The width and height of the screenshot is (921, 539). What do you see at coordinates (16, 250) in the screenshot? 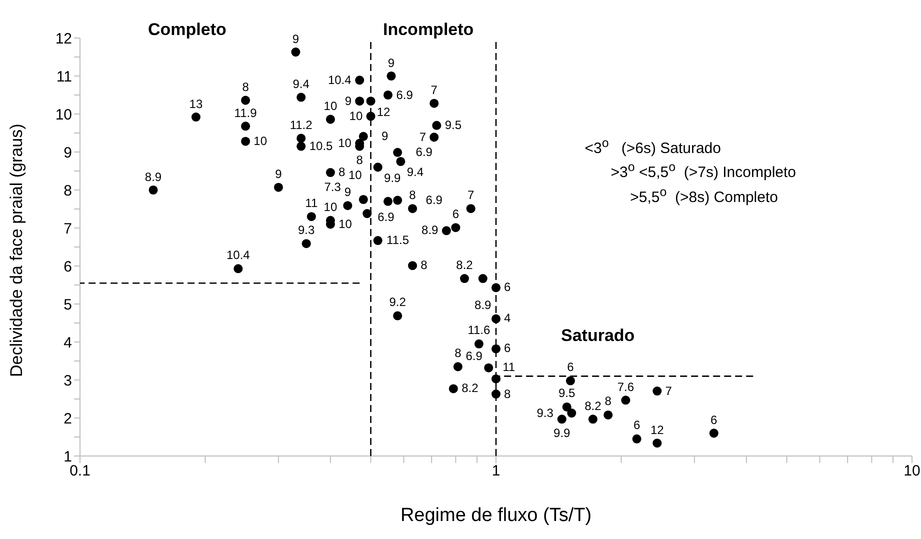
I see `y-axis-title: Declividade da face praial (graus)` at bounding box center [16, 250].